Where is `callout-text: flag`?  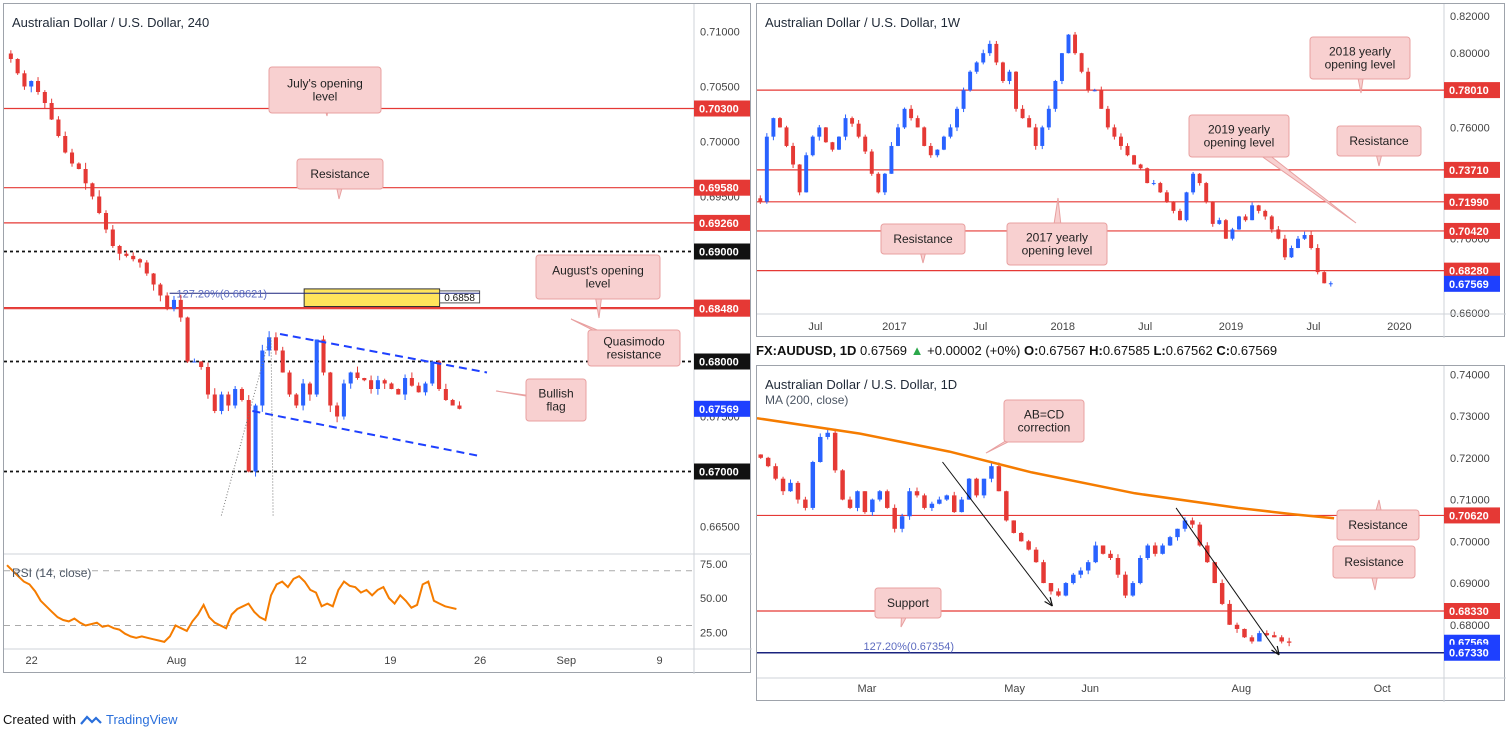 callout-text: flag is located at coordinates (555, 407).